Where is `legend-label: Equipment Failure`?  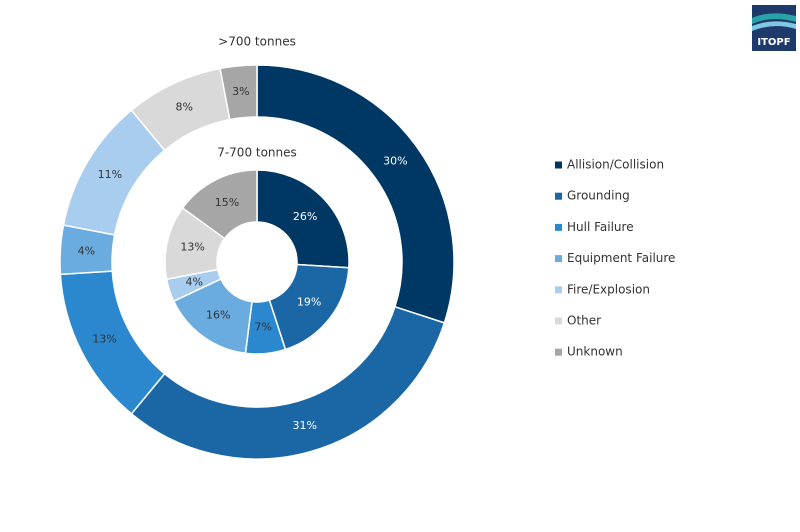
legend-label: Equipment Failure is located at coordinates (621, 258).